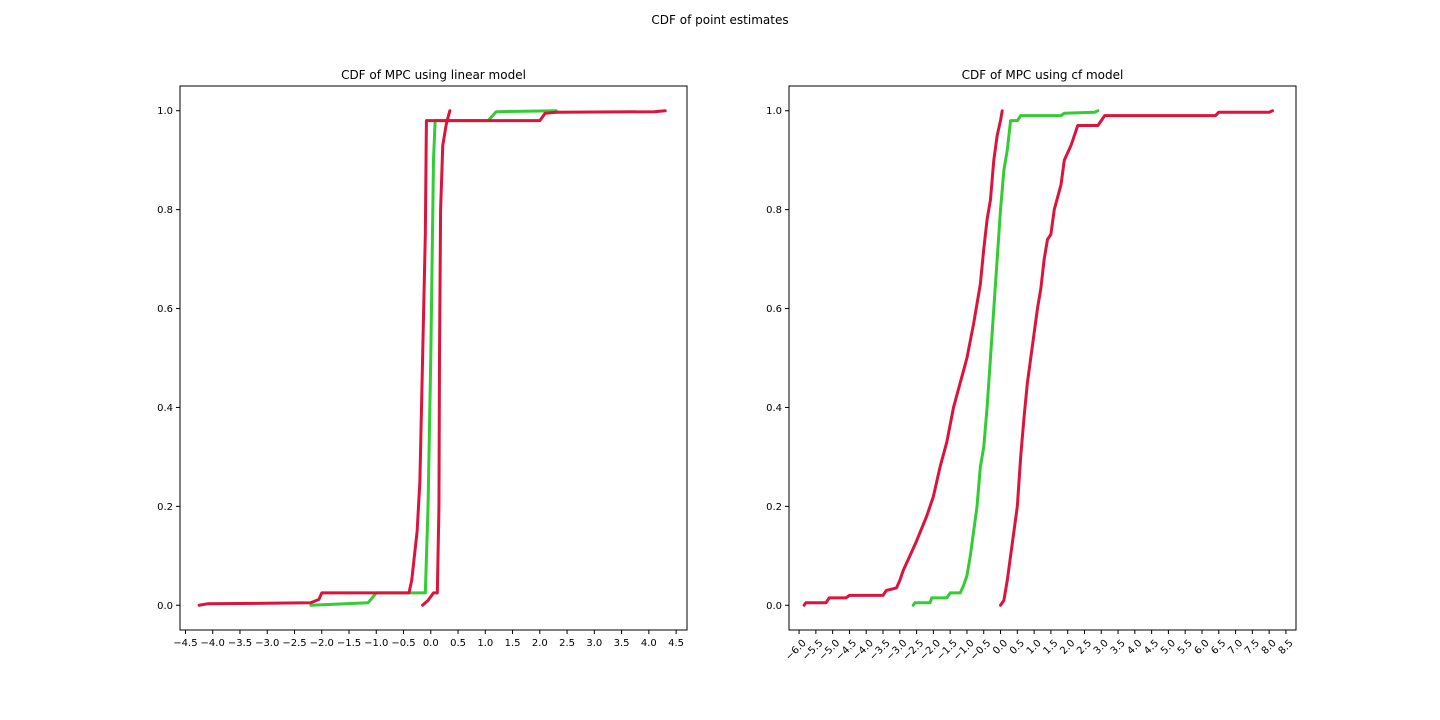  What do you see at coordinates (622, 643) in the screenshot?
I see `linear-x-tick-label: 3.5` at bounding box center [622, 643].